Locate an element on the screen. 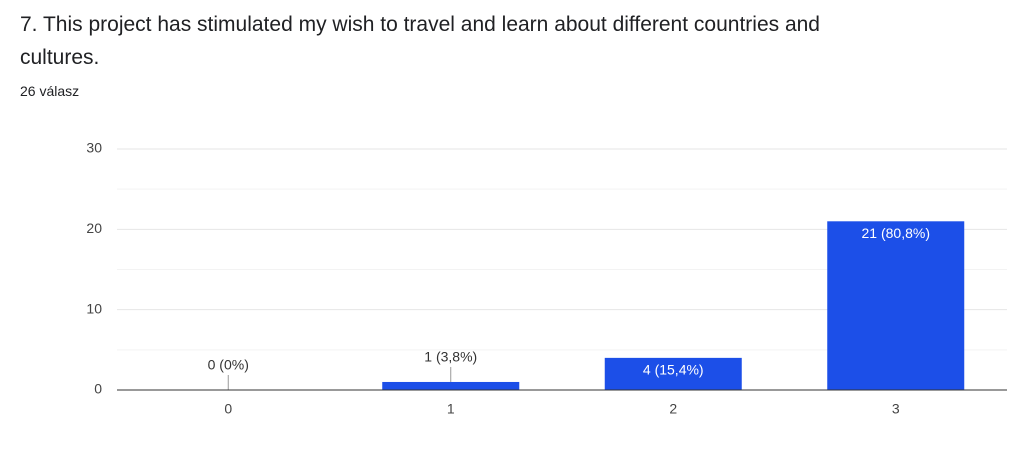 This screenshot has width=1014, height=449. data-label: 1 (3,8%) is located at coordinates (450, 357).